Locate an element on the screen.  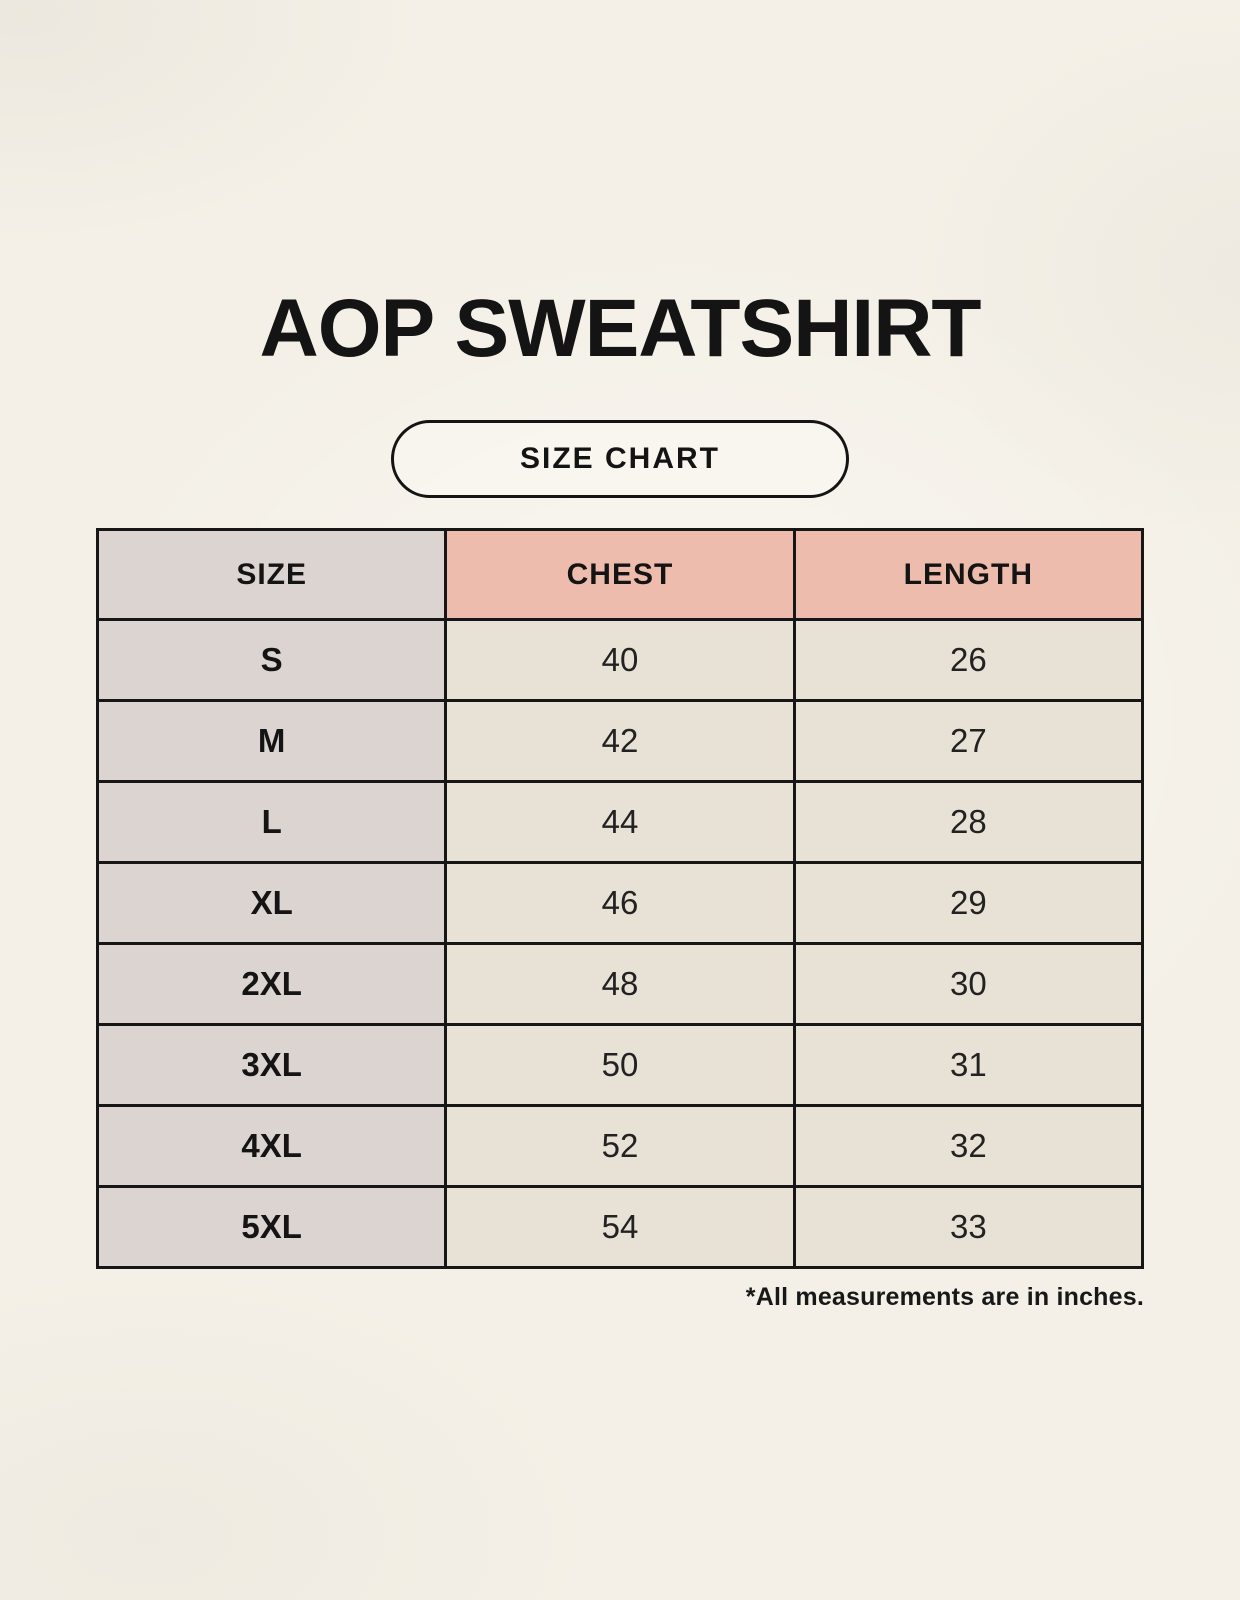
table-row: M 42 27 is located at coordinates (620, 741).